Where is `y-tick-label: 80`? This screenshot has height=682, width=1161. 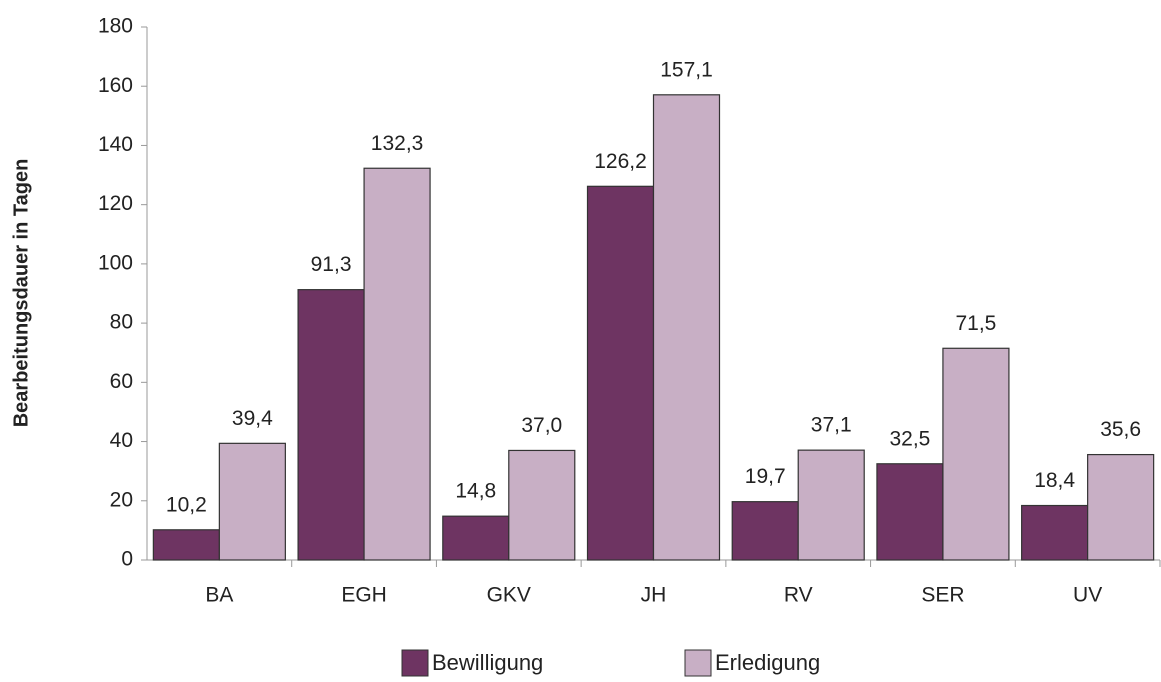
y-tick-label: 80 is located at coordinates (121, 322).